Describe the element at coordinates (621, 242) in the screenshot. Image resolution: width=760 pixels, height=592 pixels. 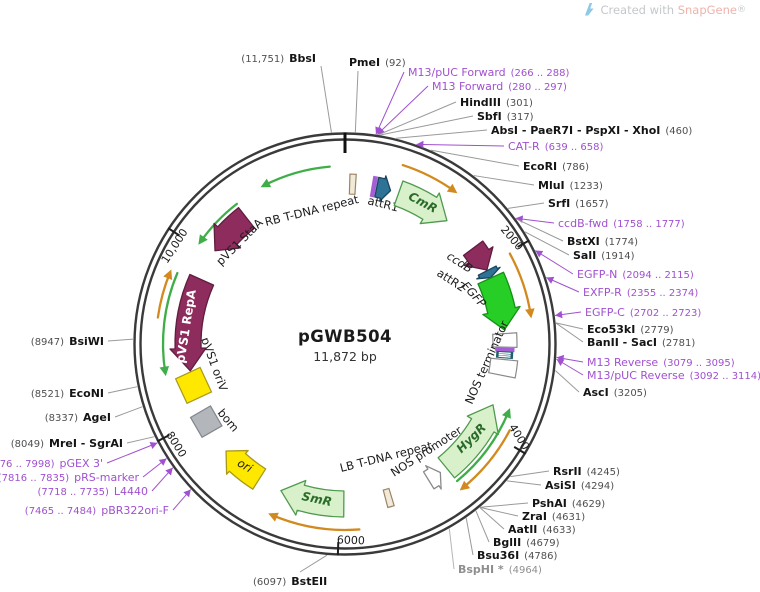
I see `site-position: (1774)` at that location.